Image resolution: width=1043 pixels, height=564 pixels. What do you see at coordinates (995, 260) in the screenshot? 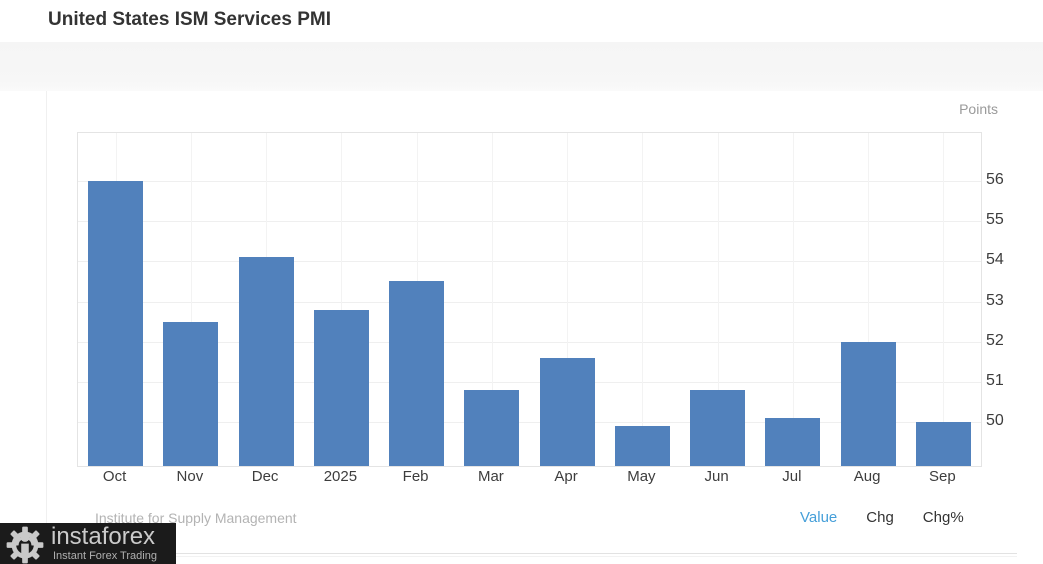
I see `y-axis-tick-label: 54` at bounding box center [995, 260].